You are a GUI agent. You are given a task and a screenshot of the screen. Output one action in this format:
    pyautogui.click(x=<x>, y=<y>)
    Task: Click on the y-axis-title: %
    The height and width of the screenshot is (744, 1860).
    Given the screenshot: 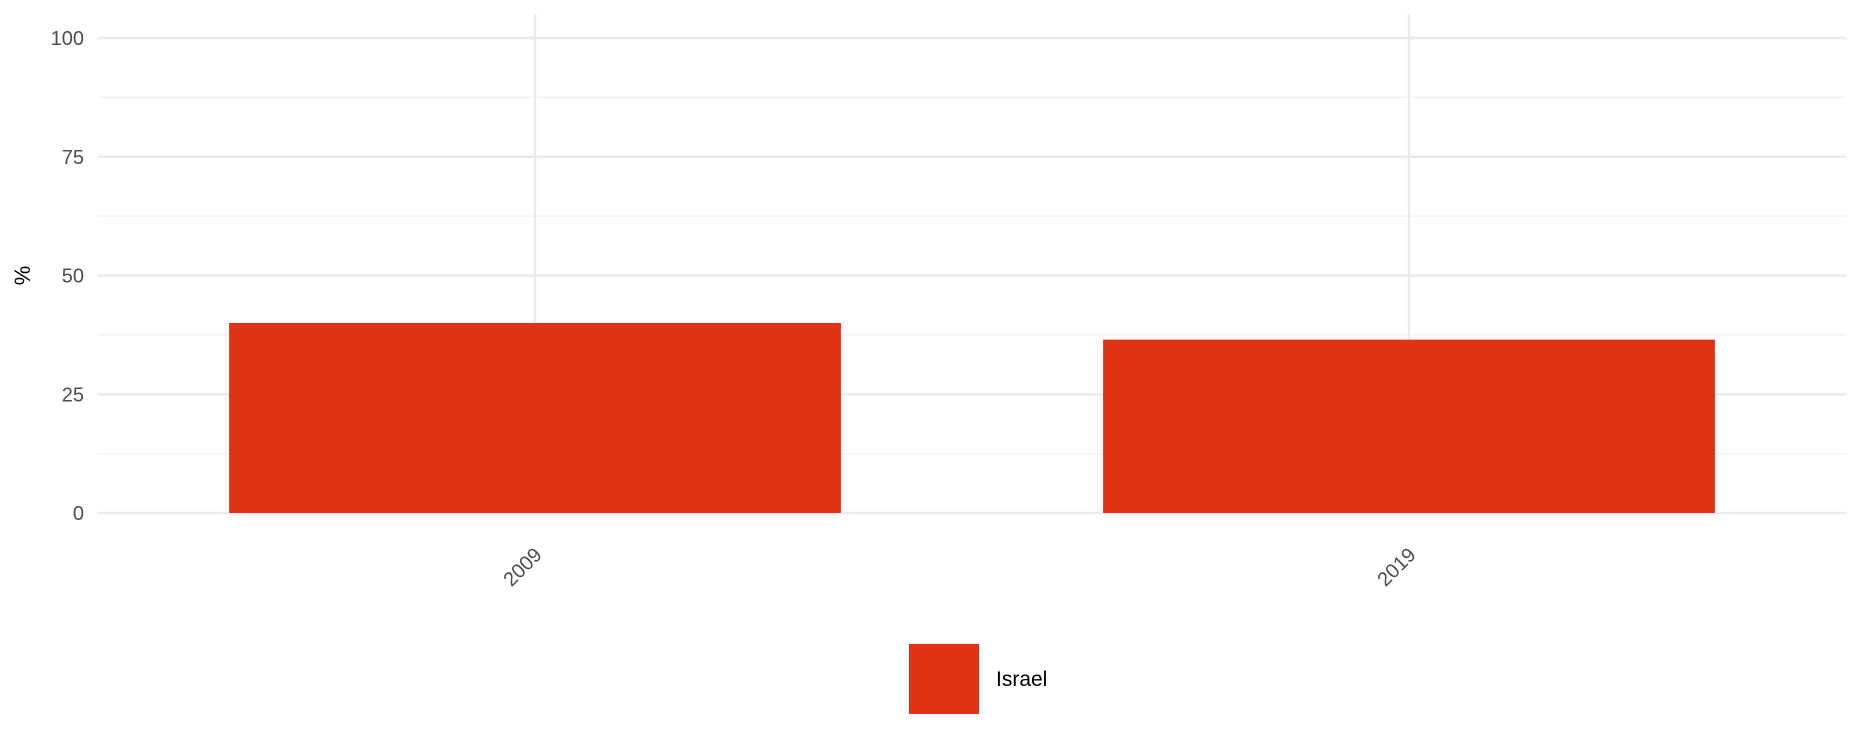 What is the action you would take?
    pyautogui.click(x=22, y=276)
    